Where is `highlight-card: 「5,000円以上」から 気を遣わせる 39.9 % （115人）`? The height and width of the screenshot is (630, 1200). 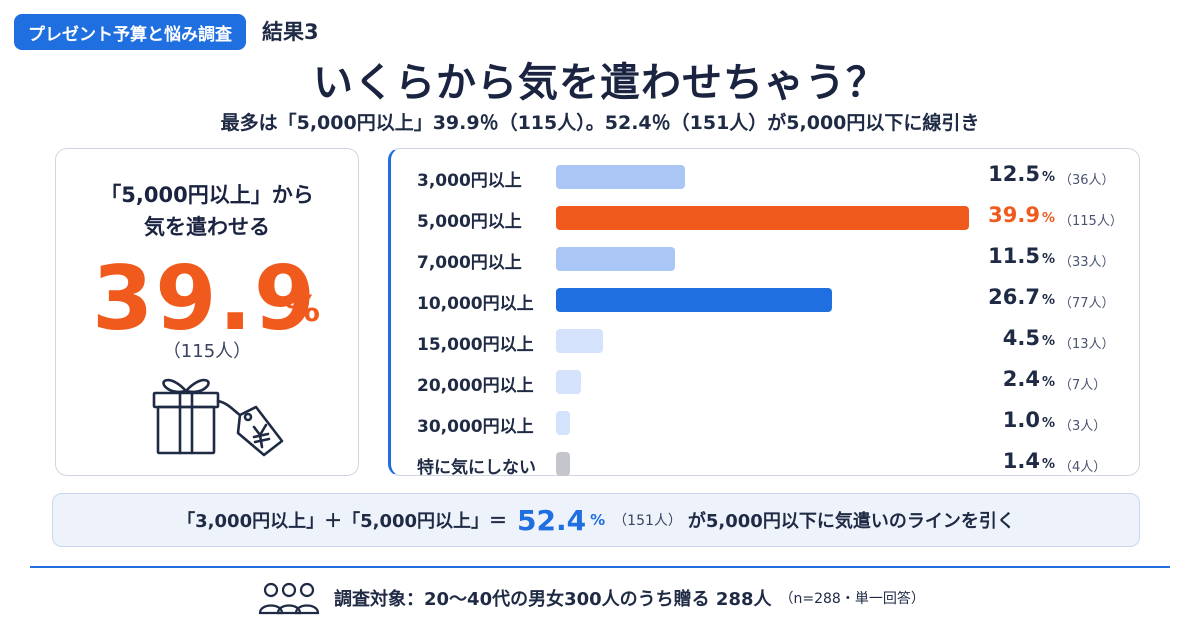 highlight-card: 「5,000円以上」から 気を遣わせる 39.9 % （115人） is located at coordinates (207, 312).